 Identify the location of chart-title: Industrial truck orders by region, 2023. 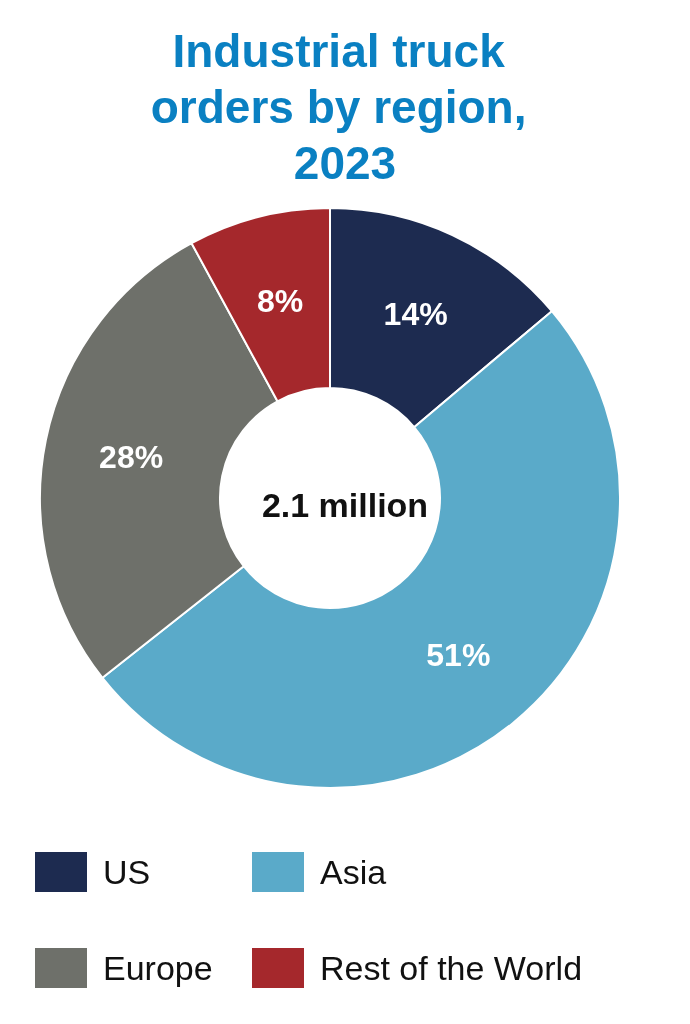
(345, 107).